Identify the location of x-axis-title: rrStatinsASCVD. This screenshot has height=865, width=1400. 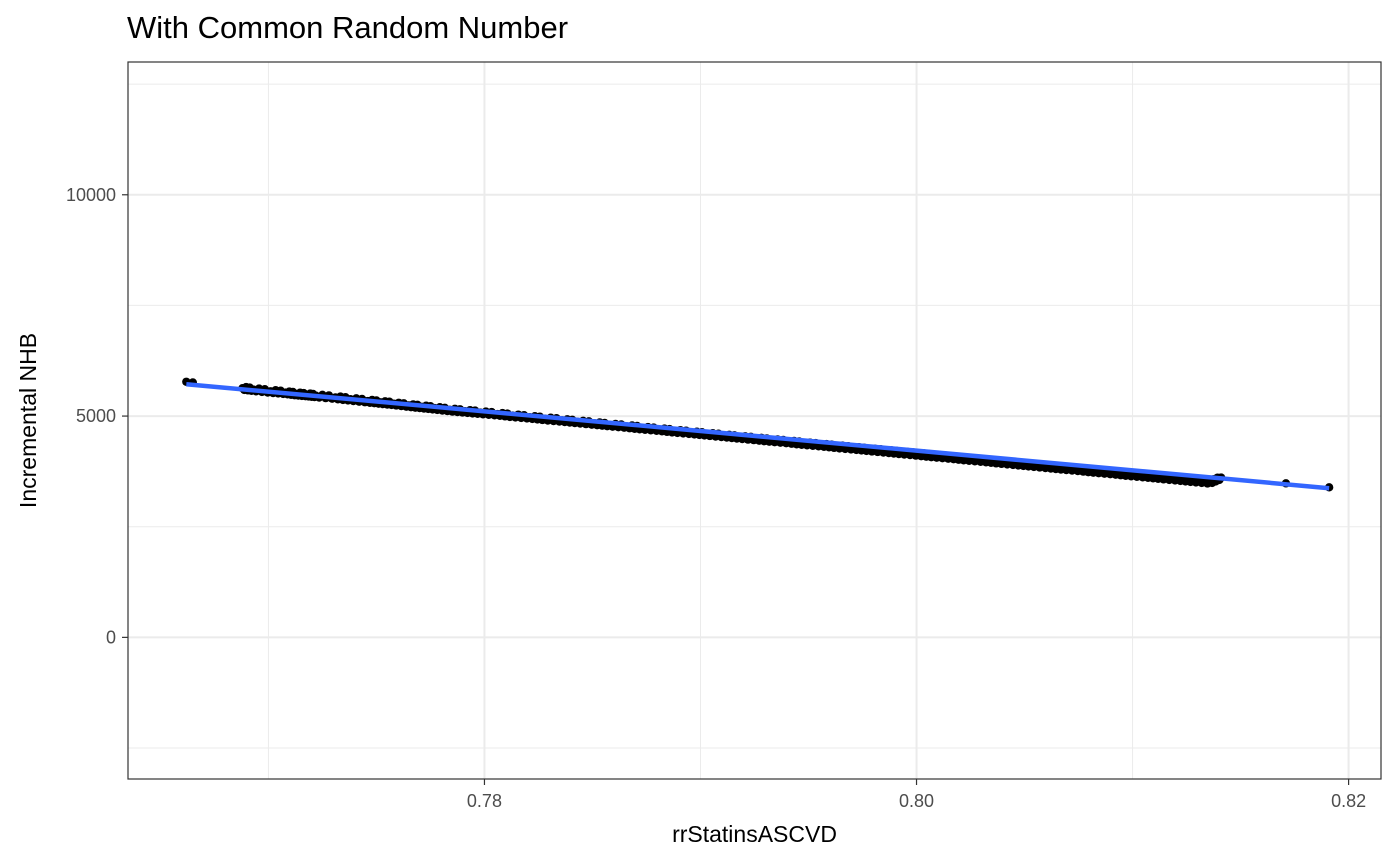
(754, 834).